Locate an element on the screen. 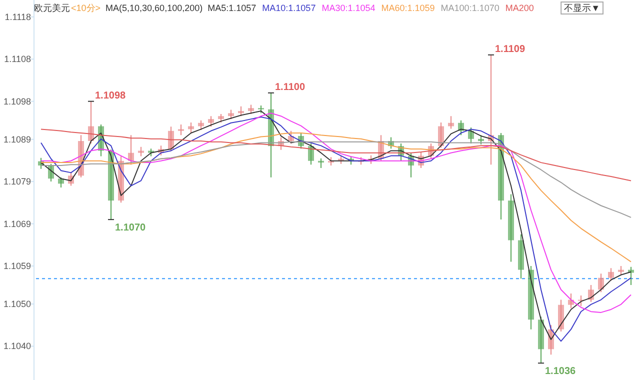 The height and width of the screenshot is (380, 640). text: MA10:1.1057 is located at coordinates (289, 8).